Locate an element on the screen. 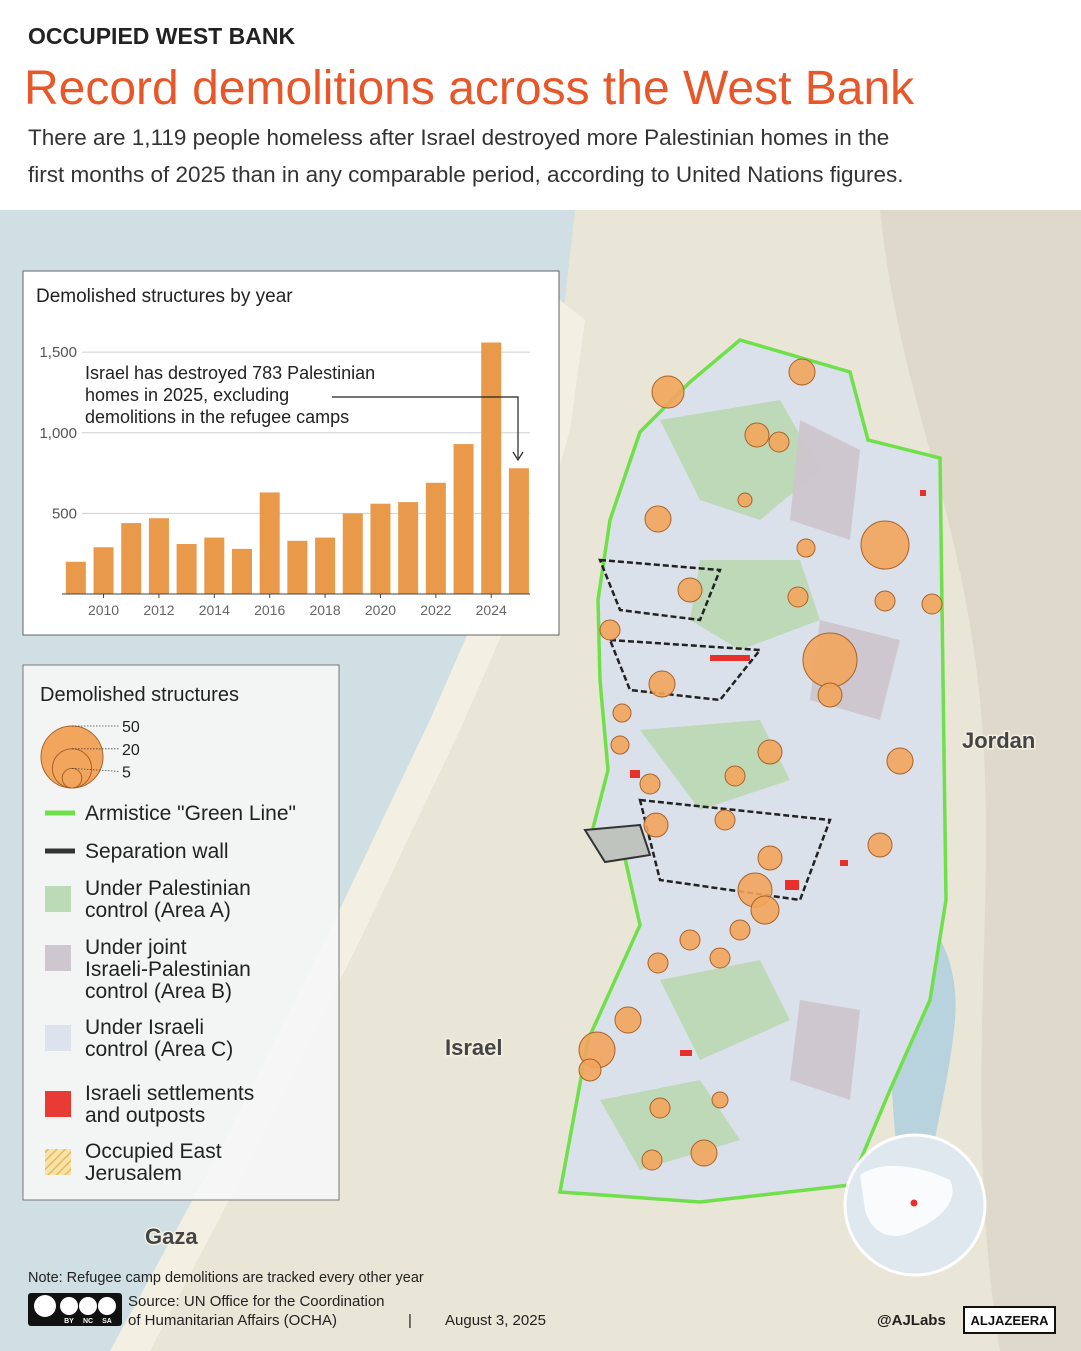 This screenshot has width=1081, height=1351. cc-label: NC is located at coordinates (88, 1321).